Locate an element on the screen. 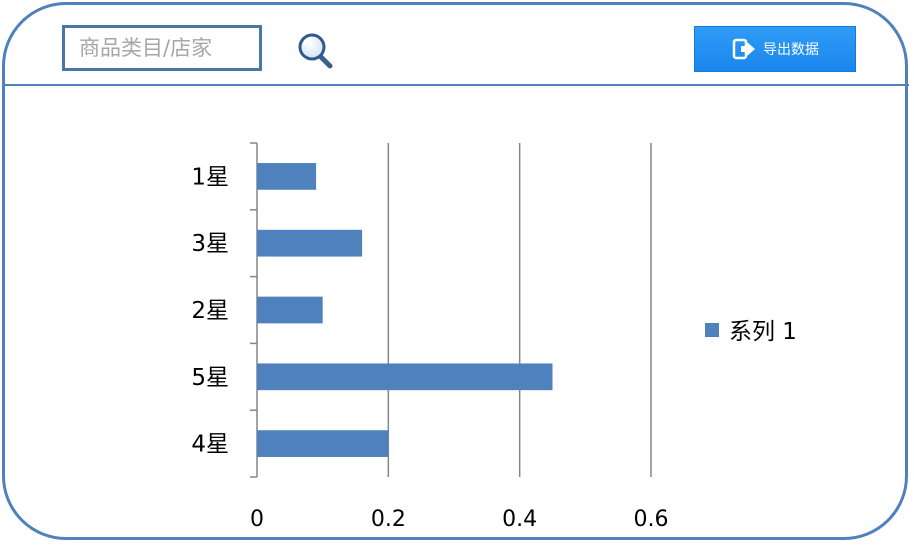  export-icon is located at coordinates (743, 49).